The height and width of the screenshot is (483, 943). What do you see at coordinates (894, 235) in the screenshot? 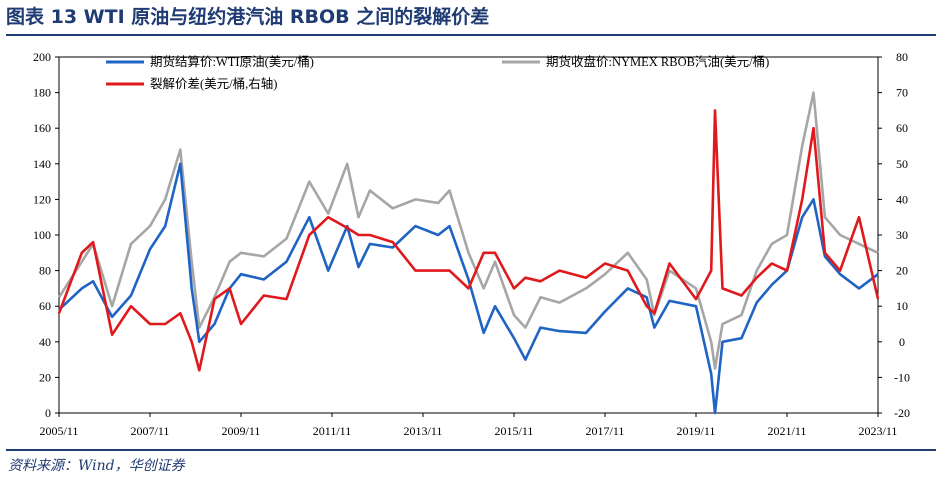
I see `right-axis: -20 -10 0 10 20 30 40 50 60 70 80` at bounding box center [894, 235].